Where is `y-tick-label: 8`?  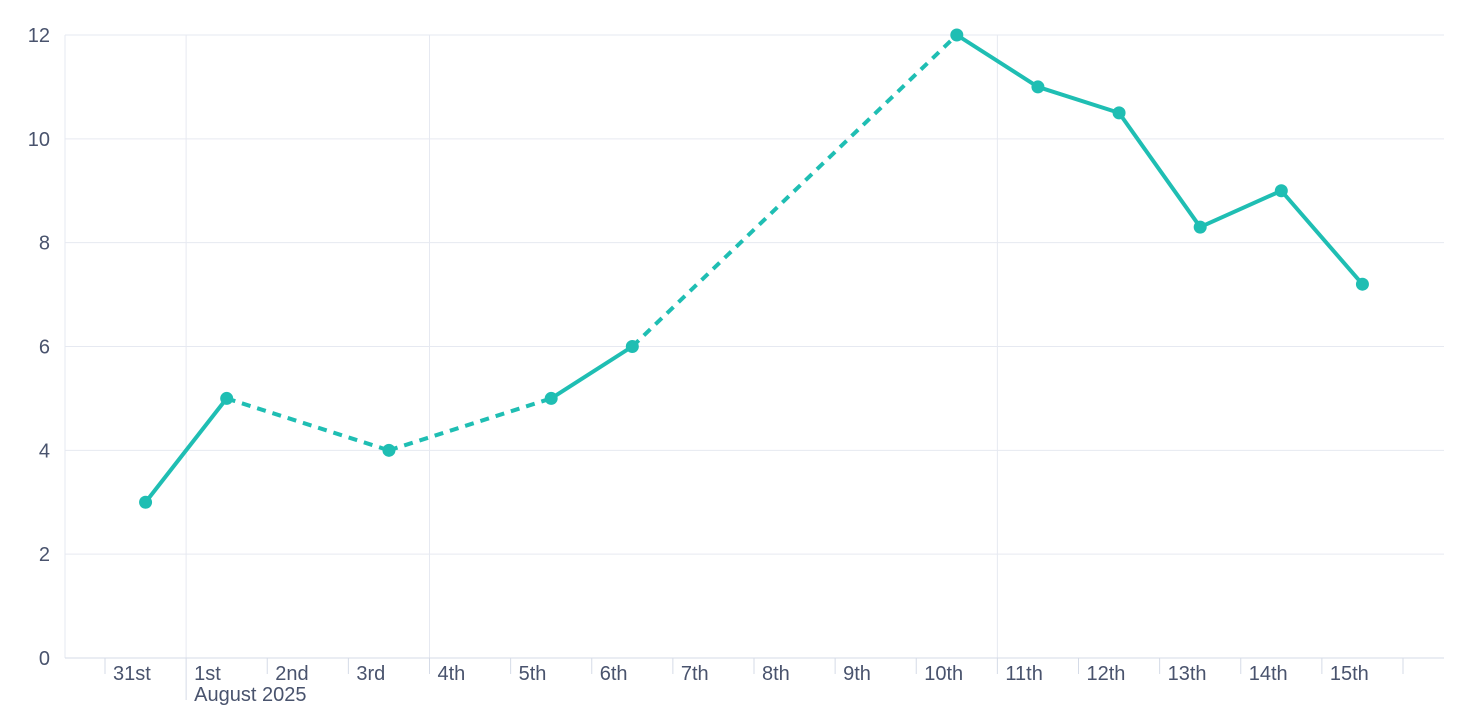
y-tick-label: 8 is located at coordinates (44, 244).